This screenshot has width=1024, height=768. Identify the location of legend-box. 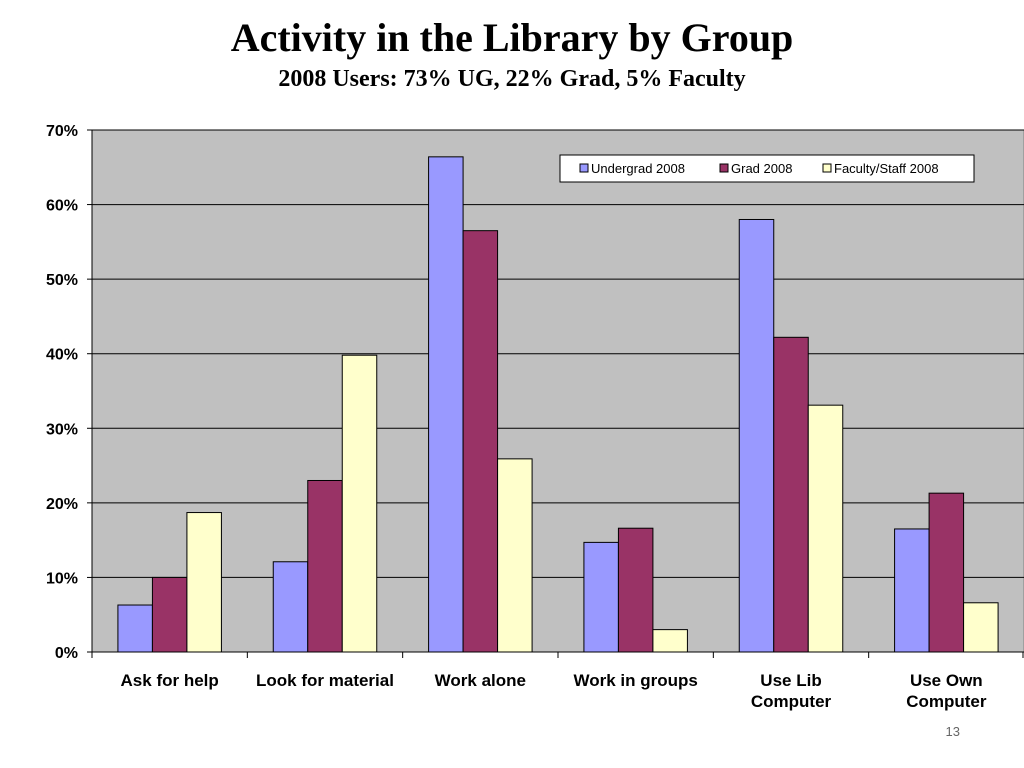
(767, 168).